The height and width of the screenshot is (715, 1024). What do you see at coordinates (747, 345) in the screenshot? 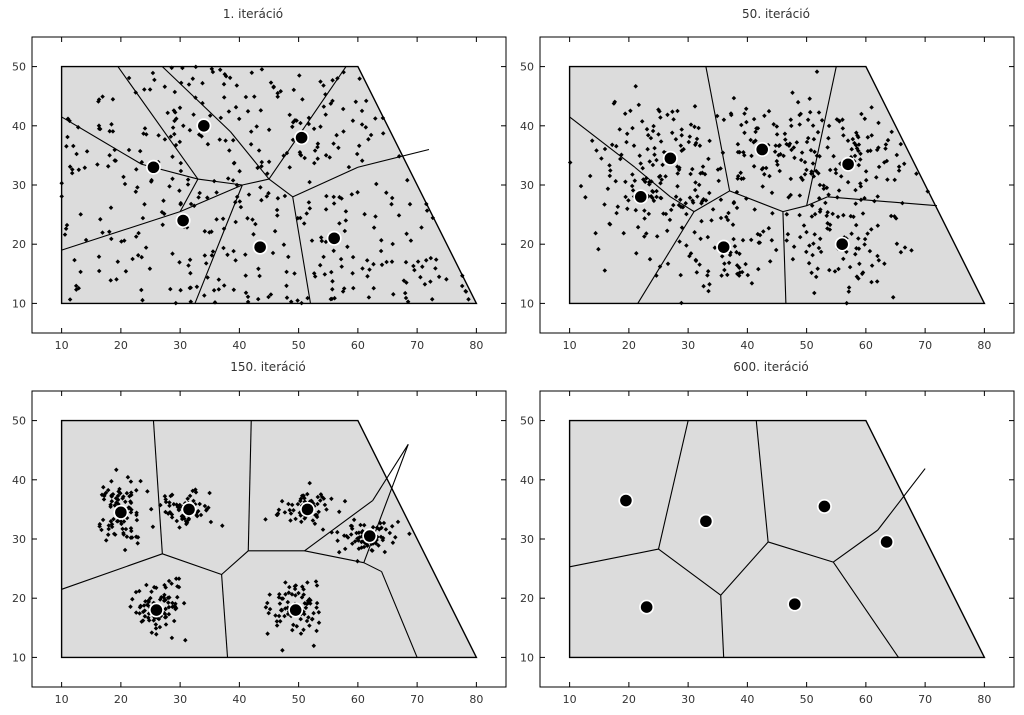
I see `x-tick-label: 40` at bounding box center [747, 345].